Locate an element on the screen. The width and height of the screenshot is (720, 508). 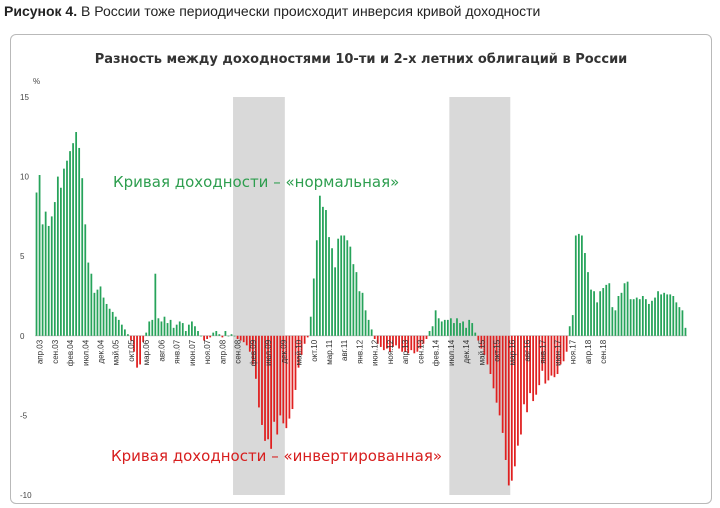
x-tick-label: апр.13 is located at coordinates (405, 351).